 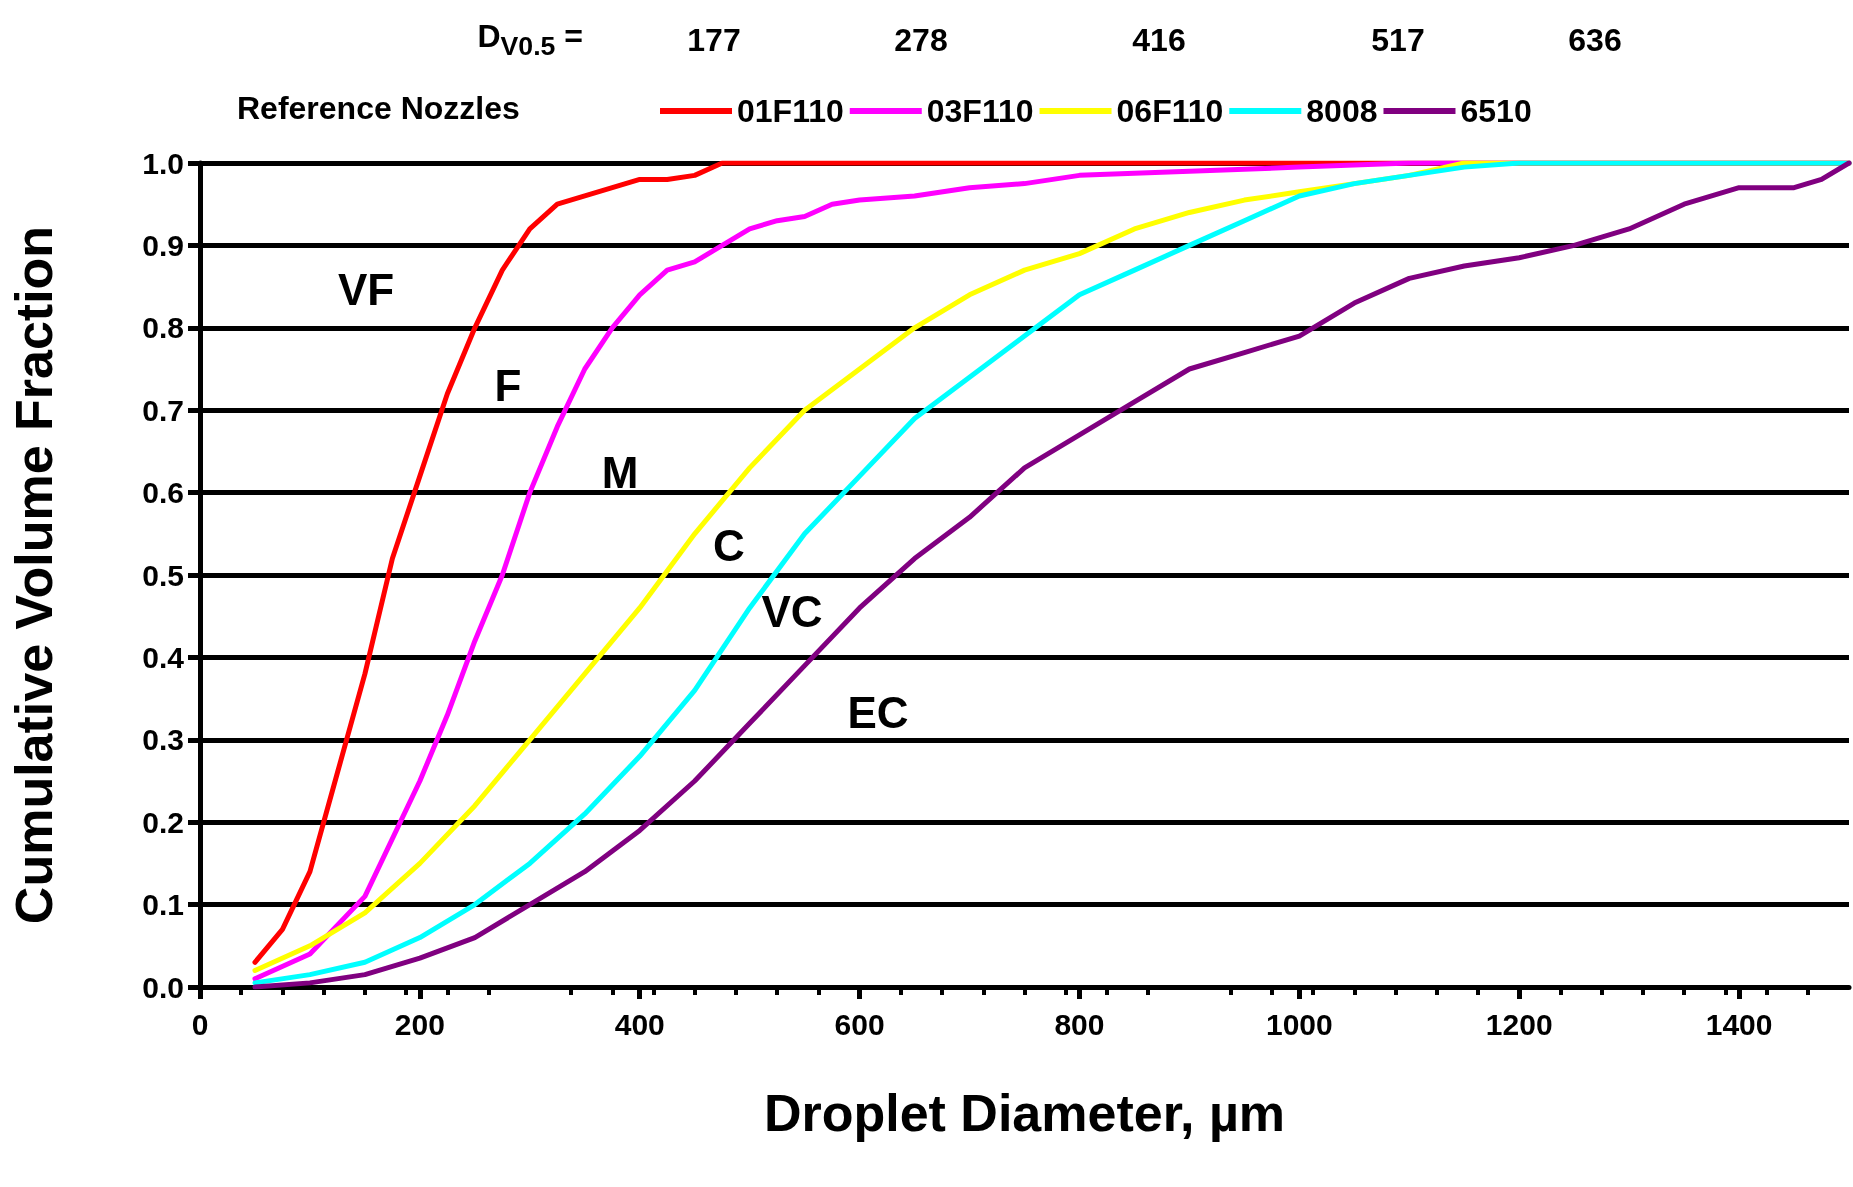 What do you see at coordinates (163, 657) in the screenshot?
I see `y-tick-label: 0.4` at bounding box center [163, 657].